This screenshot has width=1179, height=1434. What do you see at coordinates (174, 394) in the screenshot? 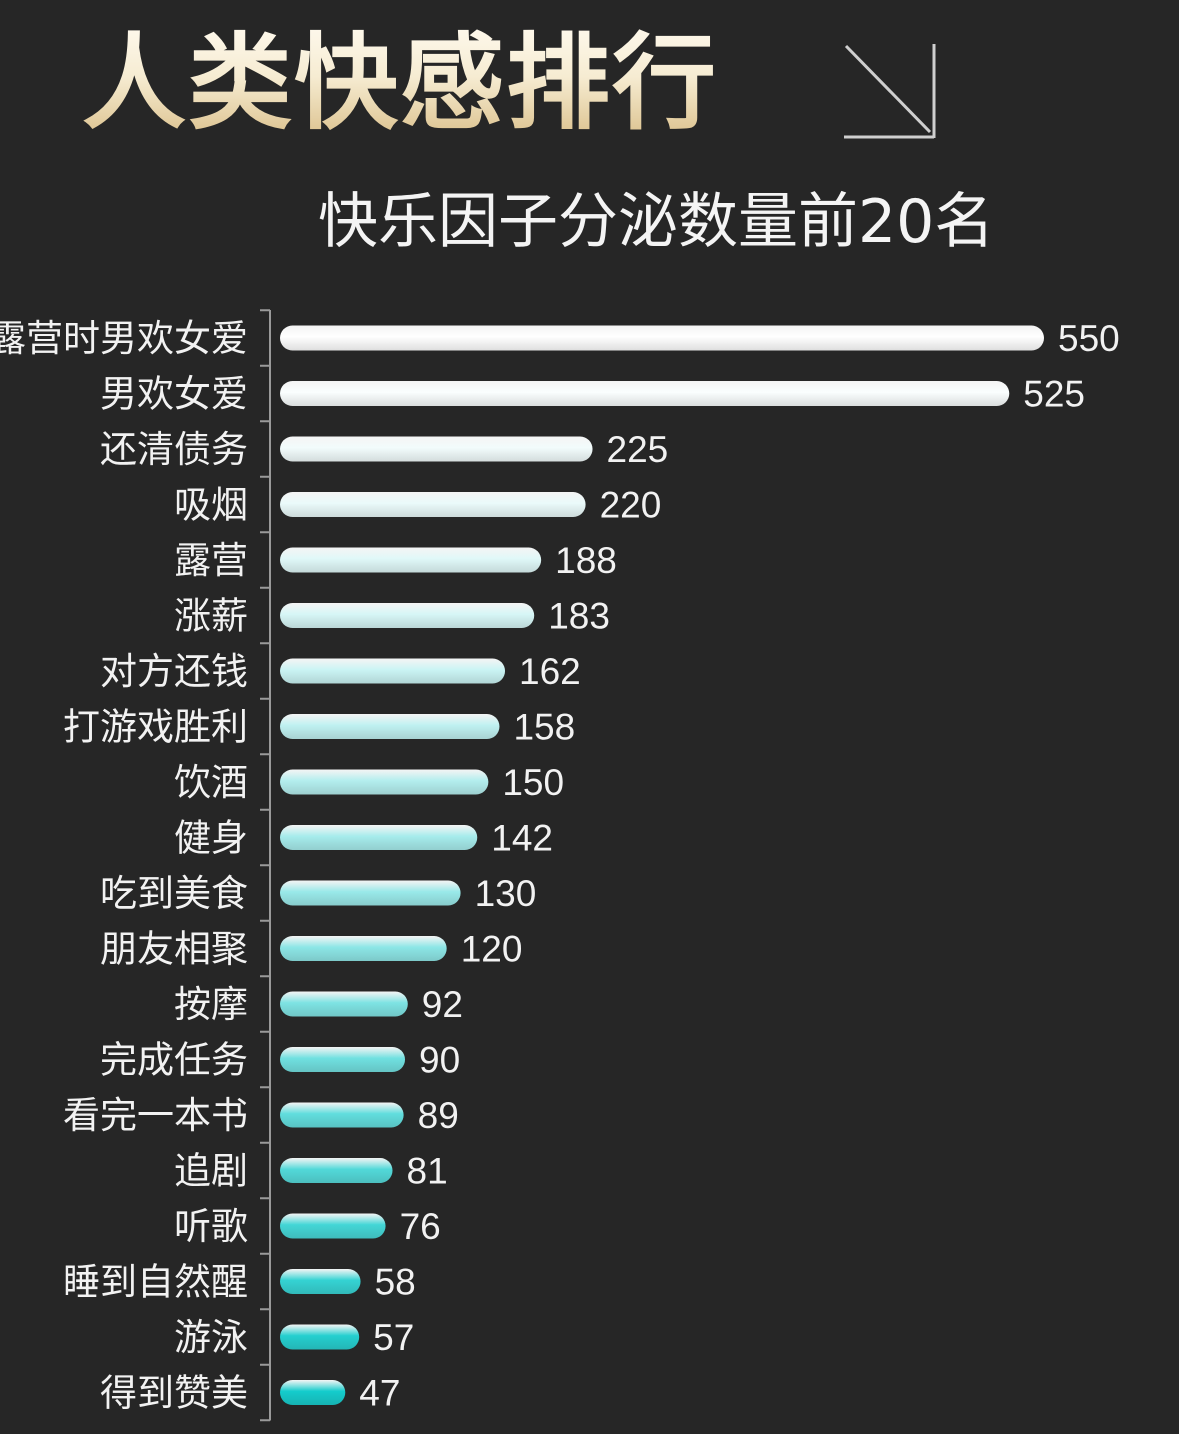
I see `category-label: 男欢女爱` at bounding box center [174, 394].